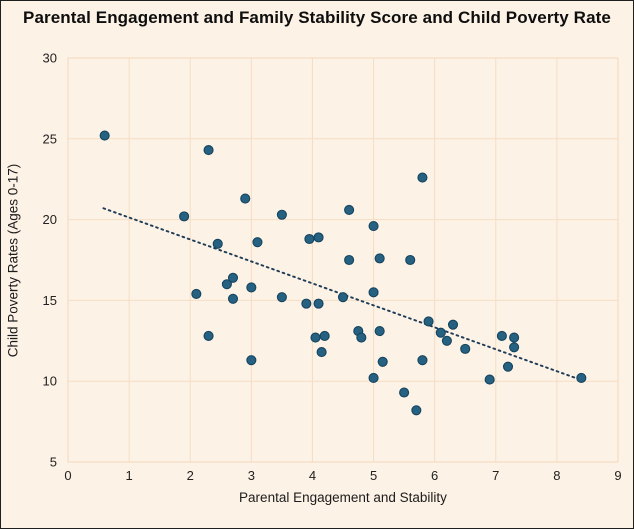 Image resolution: width=634 pixels, height=529 pixels. What do you see at coordinates (556, 475) in the screenshot?
I see `x-tick-label: 8` at bounding box center [556, 475].